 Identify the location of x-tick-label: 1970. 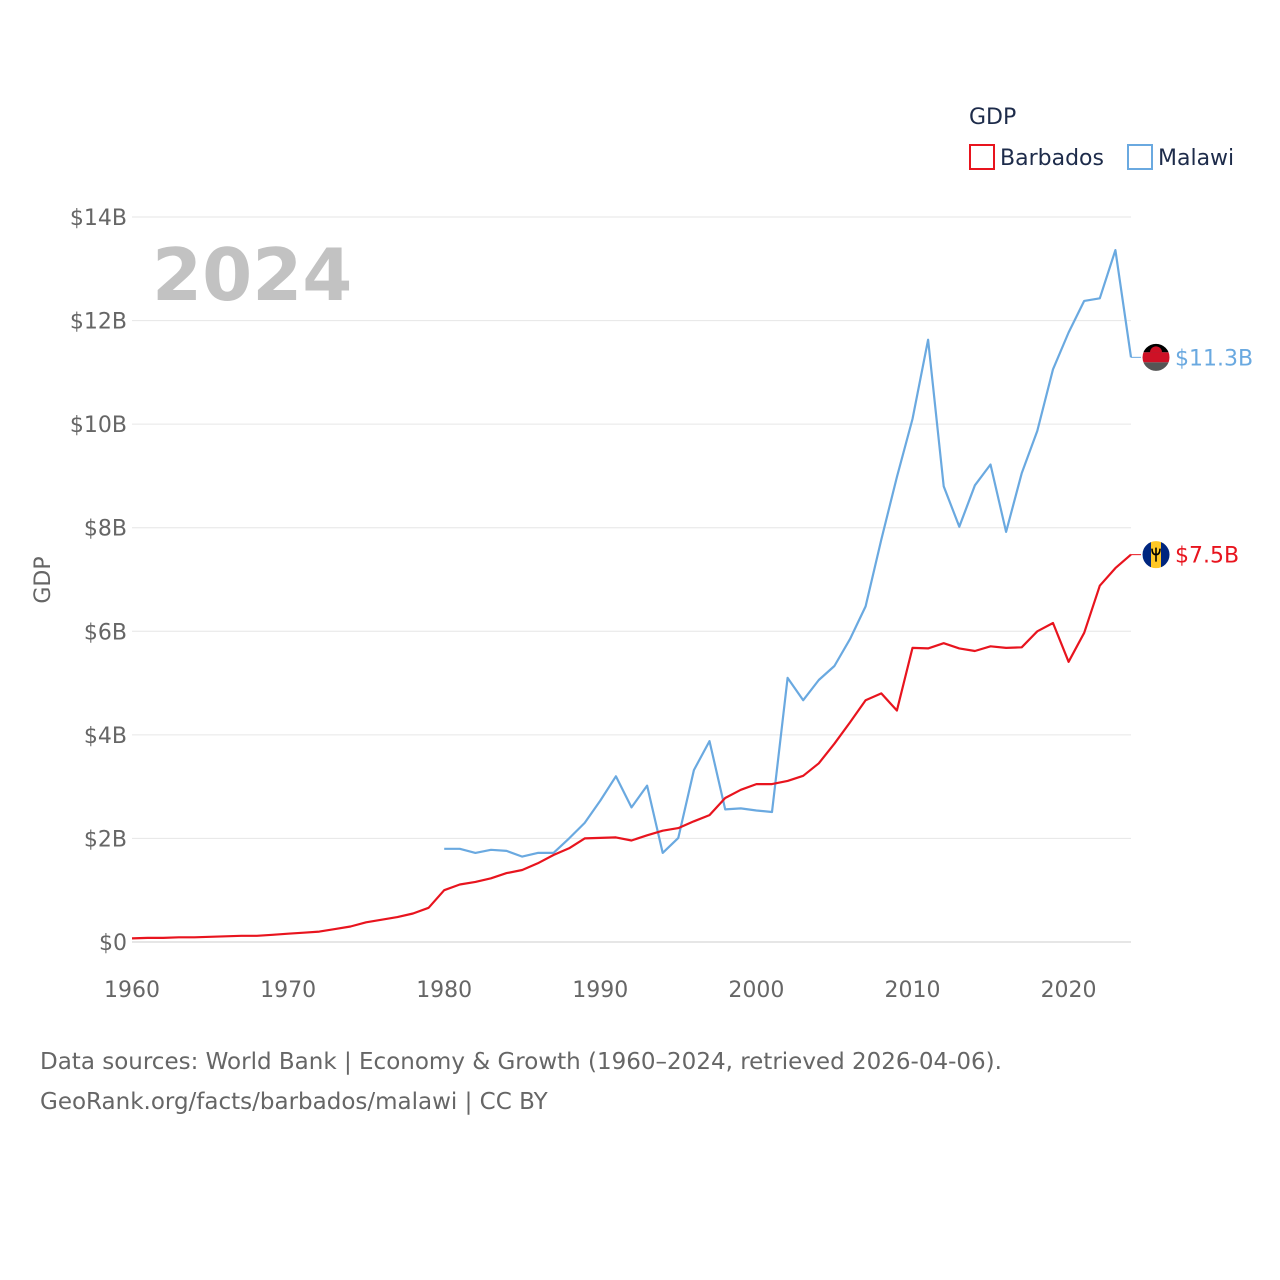
(288, 990).